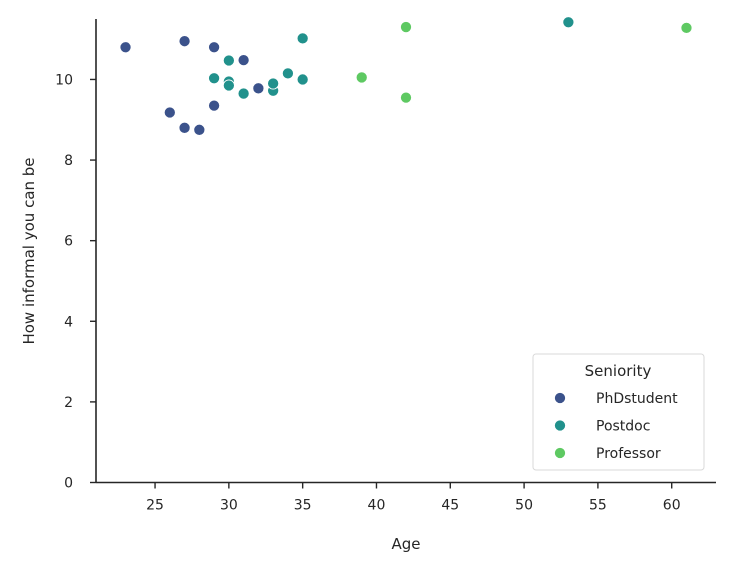 Image resolution: width=734 pixels, height=573 pixels. I want to click on y-ticks: 0 2 4 6 8 10, so click(75, 282).